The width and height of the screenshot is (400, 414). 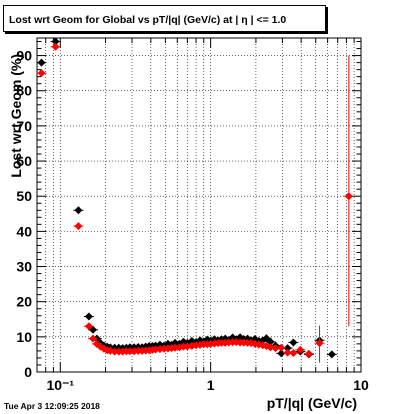 I want to click on y-tick-label: 90, so click(x=24, y=56).